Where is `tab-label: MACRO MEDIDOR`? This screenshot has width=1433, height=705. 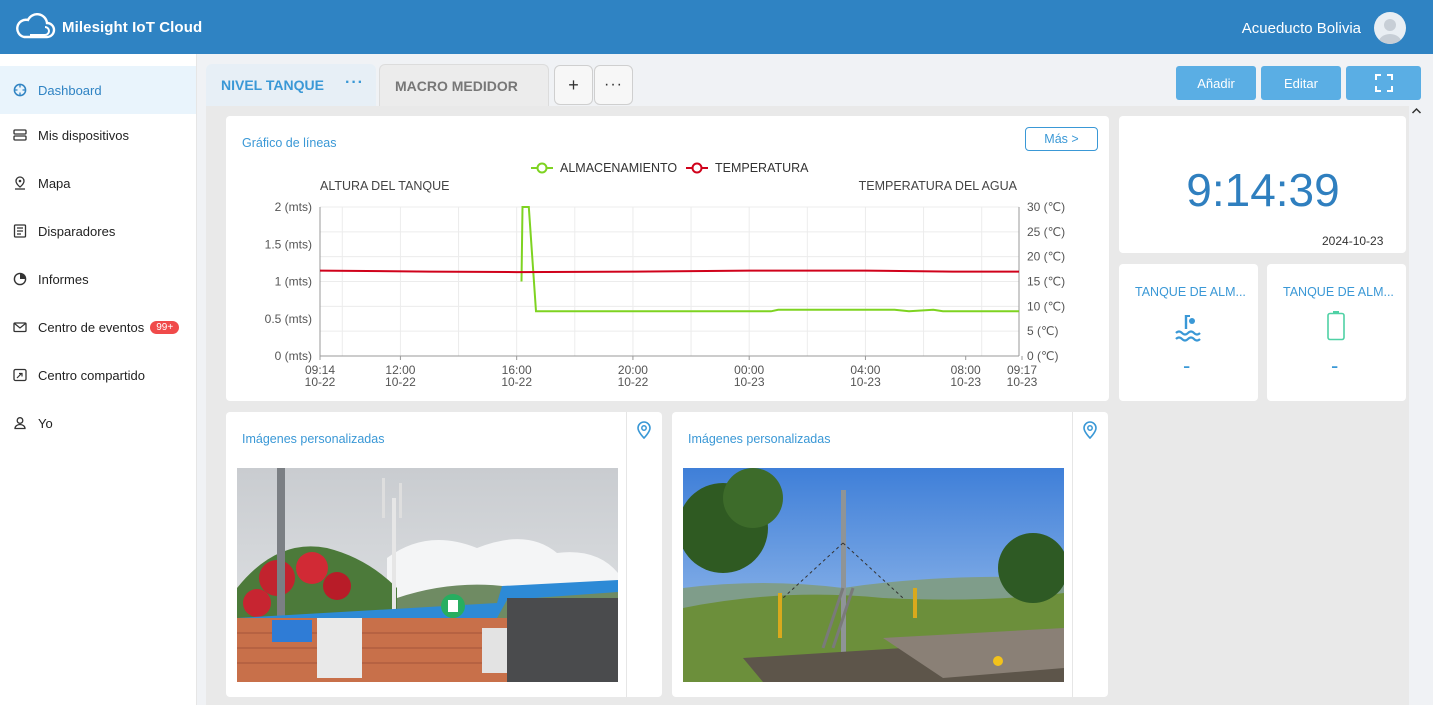
tab-label: MACRO MEDIDOR is located at coordinates (456, 85).